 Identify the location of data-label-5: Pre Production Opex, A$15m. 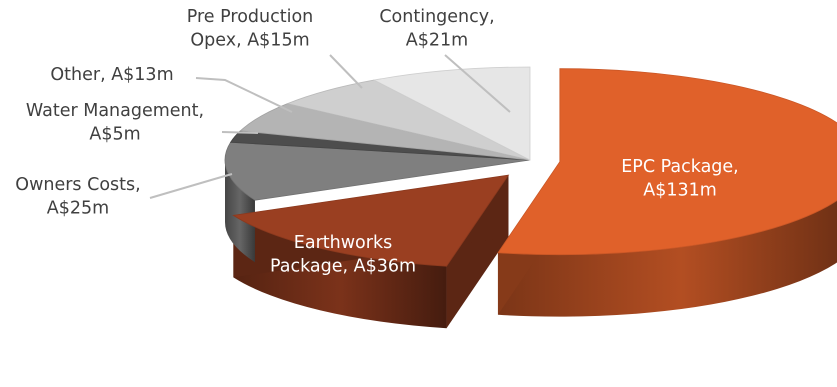
(250, 29).